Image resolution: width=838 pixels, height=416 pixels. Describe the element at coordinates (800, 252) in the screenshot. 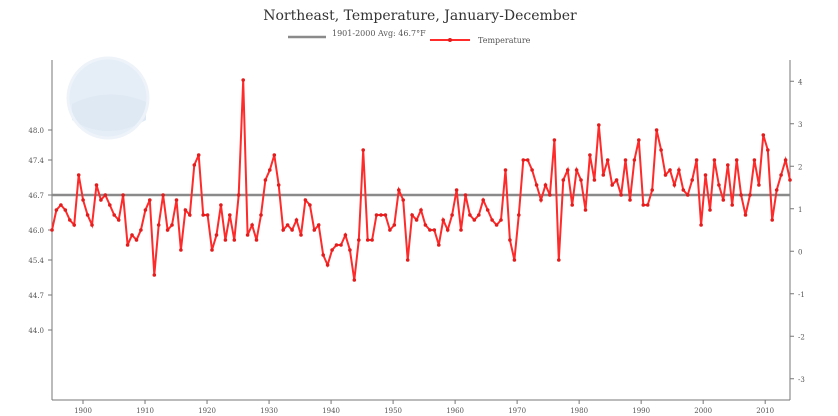

I see `right-tick-label: 0` at that location.